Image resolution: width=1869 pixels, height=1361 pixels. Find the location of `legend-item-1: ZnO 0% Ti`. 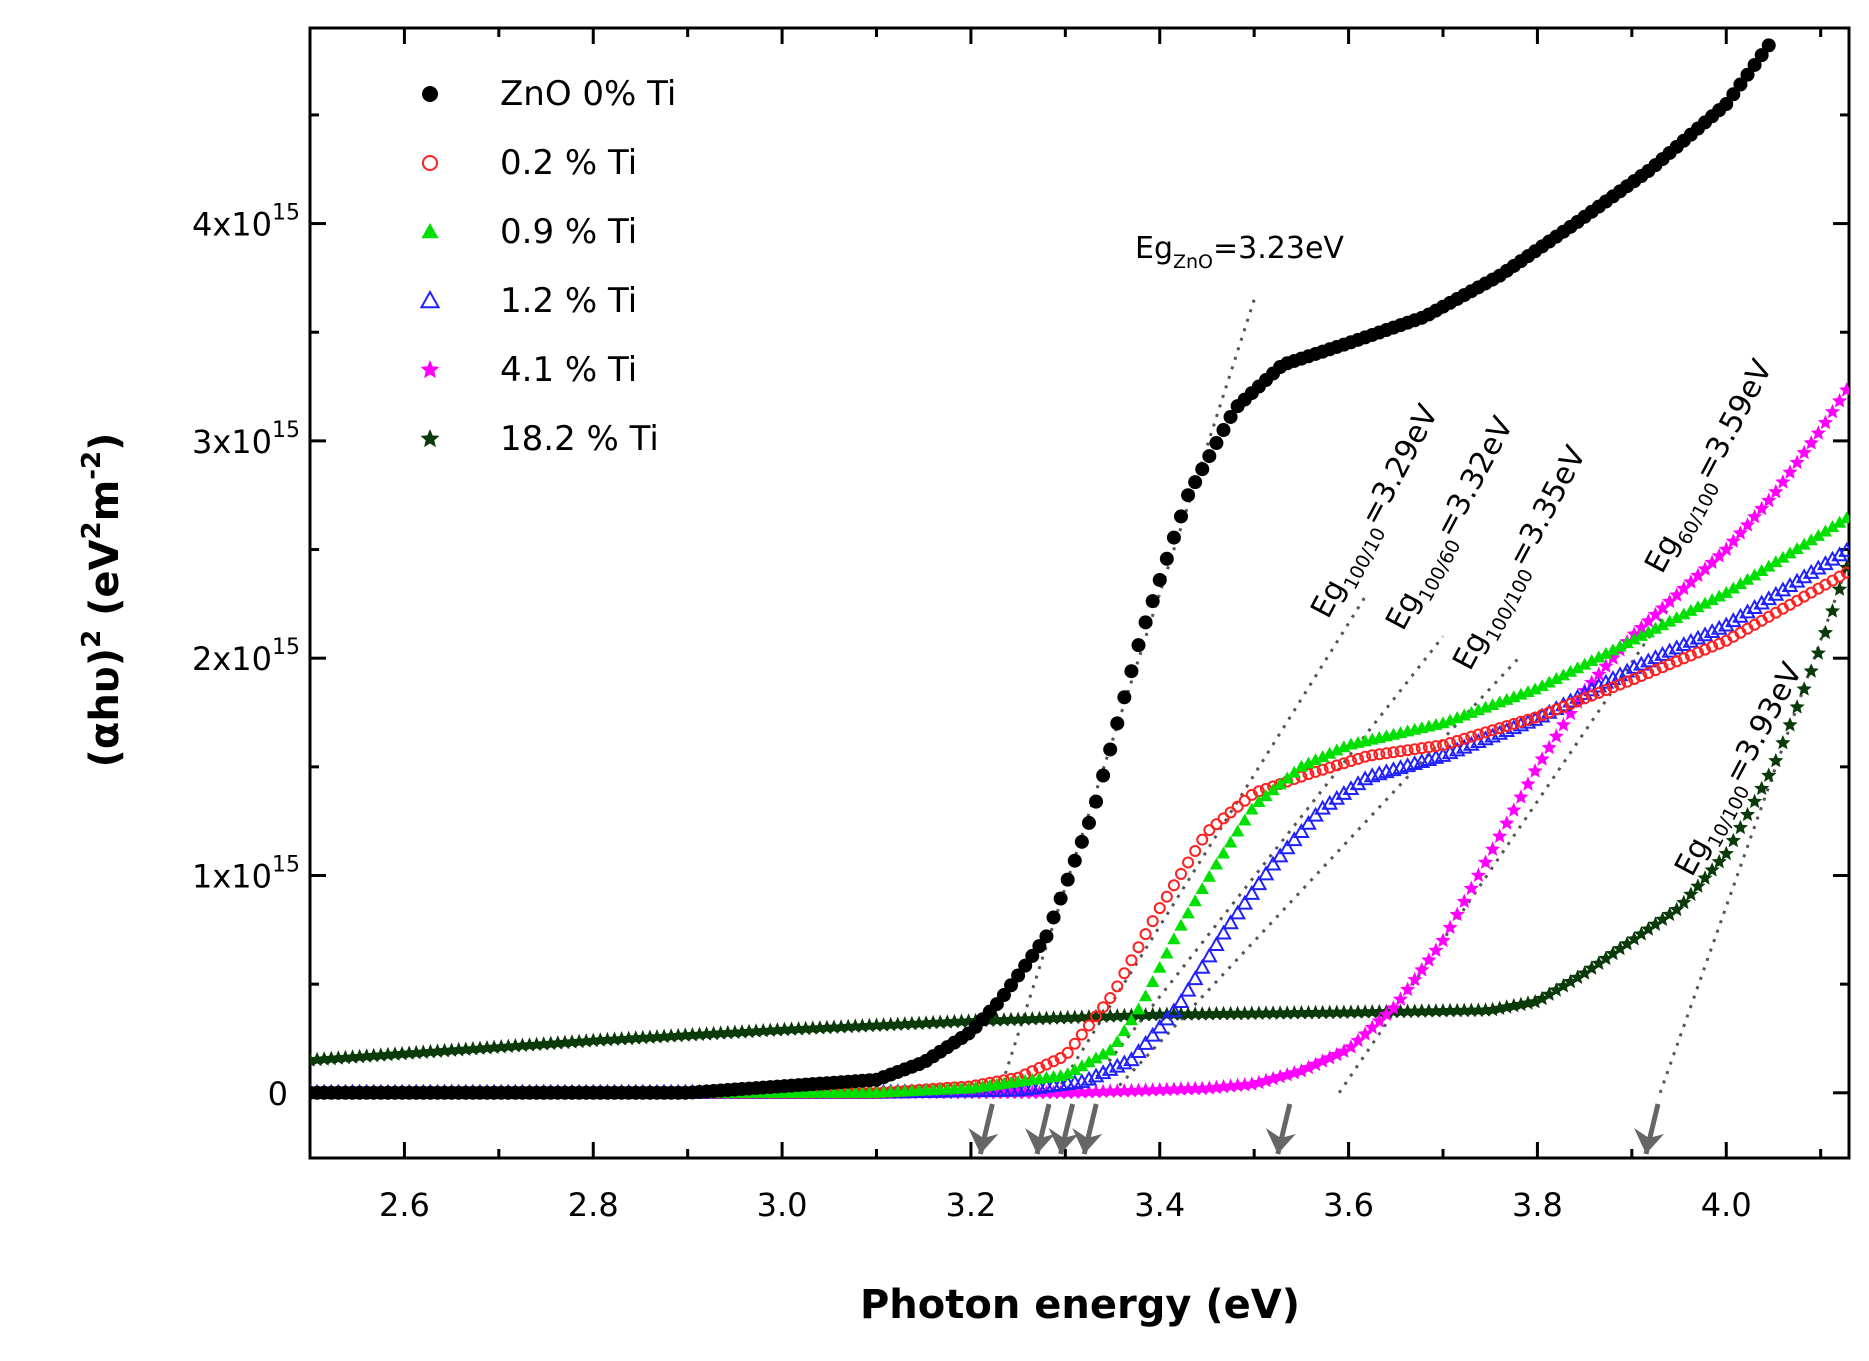

legend-item-1: ZnO 0% Ti is located at coordinates (549, 94).